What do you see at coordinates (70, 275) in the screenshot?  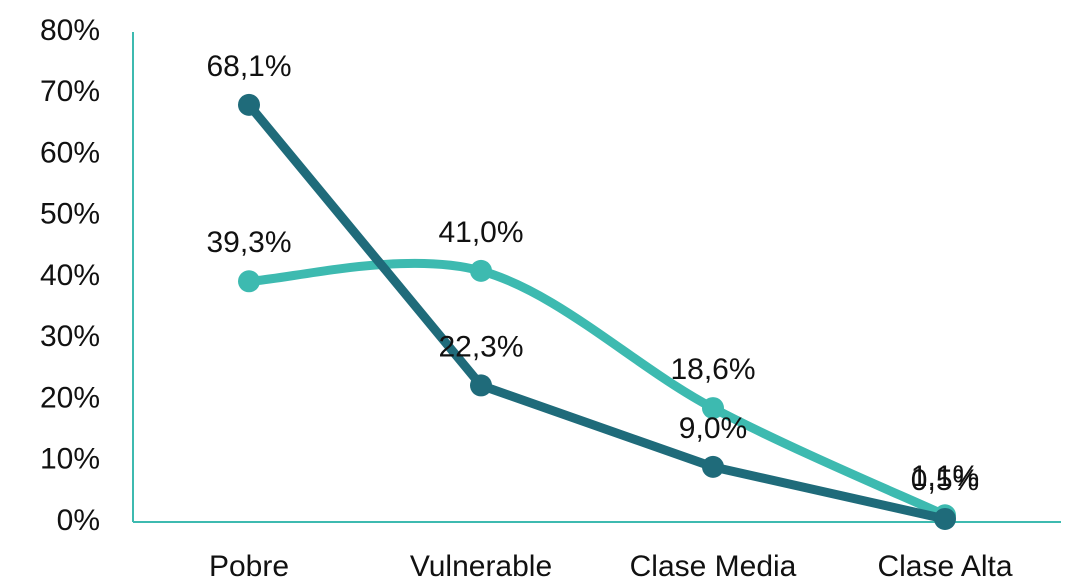 I see `y-tick-label: 40%` at bounding box center [70, 275].